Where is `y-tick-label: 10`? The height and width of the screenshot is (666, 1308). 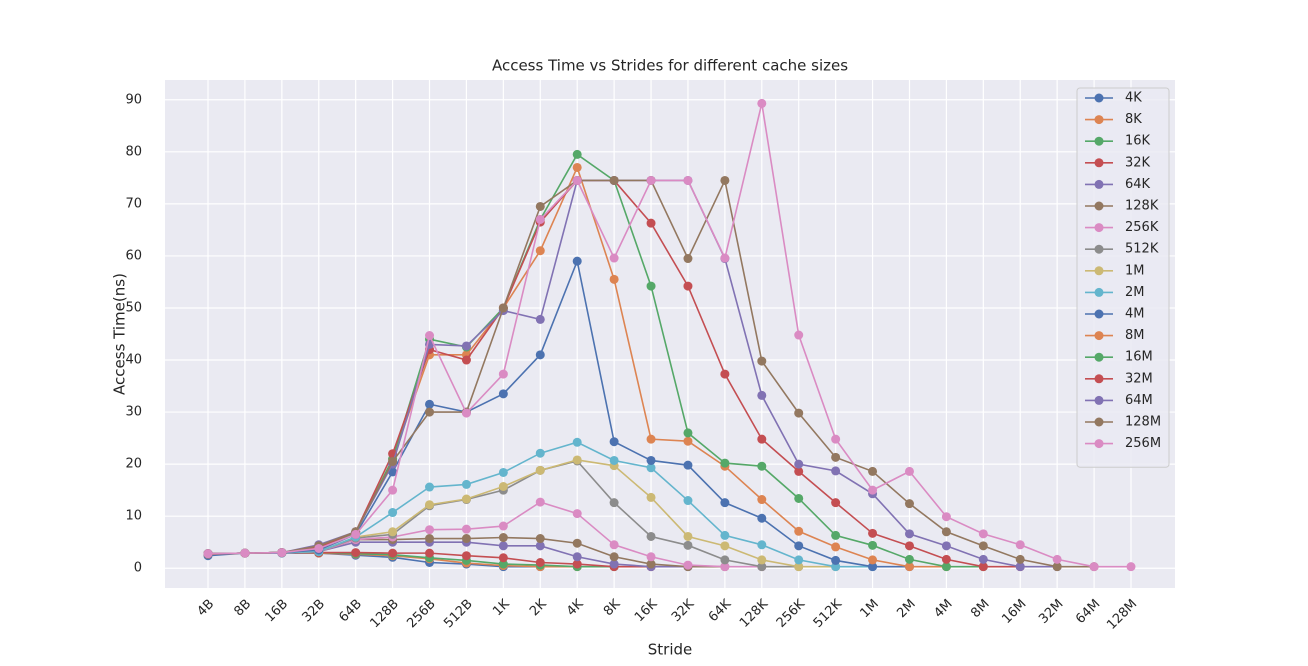
y-tick-label: 10 is located at coordinates (133, 516).